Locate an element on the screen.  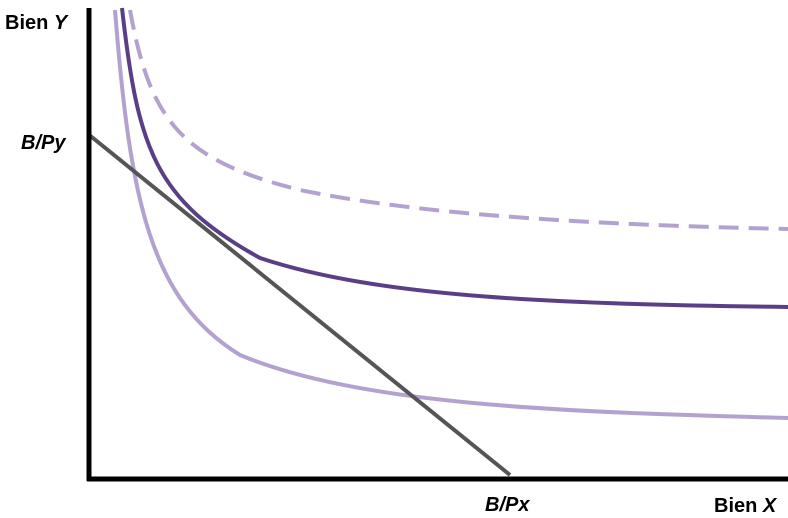
y-axis-label-var: Y is located at coordinates (61, 23).